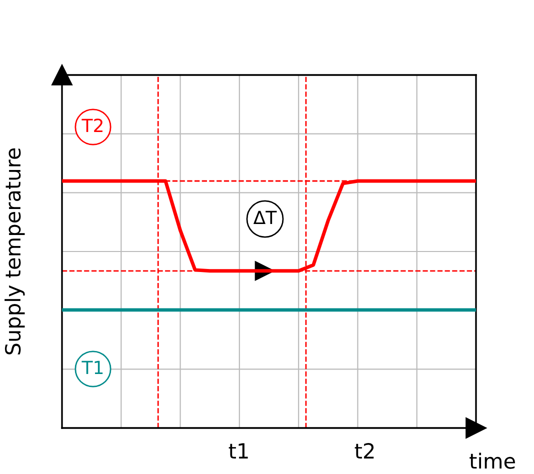 The height and width of the screenshot is (474, 534). Describe the element at coordinates (265, 217) in the screenshot. I see `annotation: ΔT` at that location.